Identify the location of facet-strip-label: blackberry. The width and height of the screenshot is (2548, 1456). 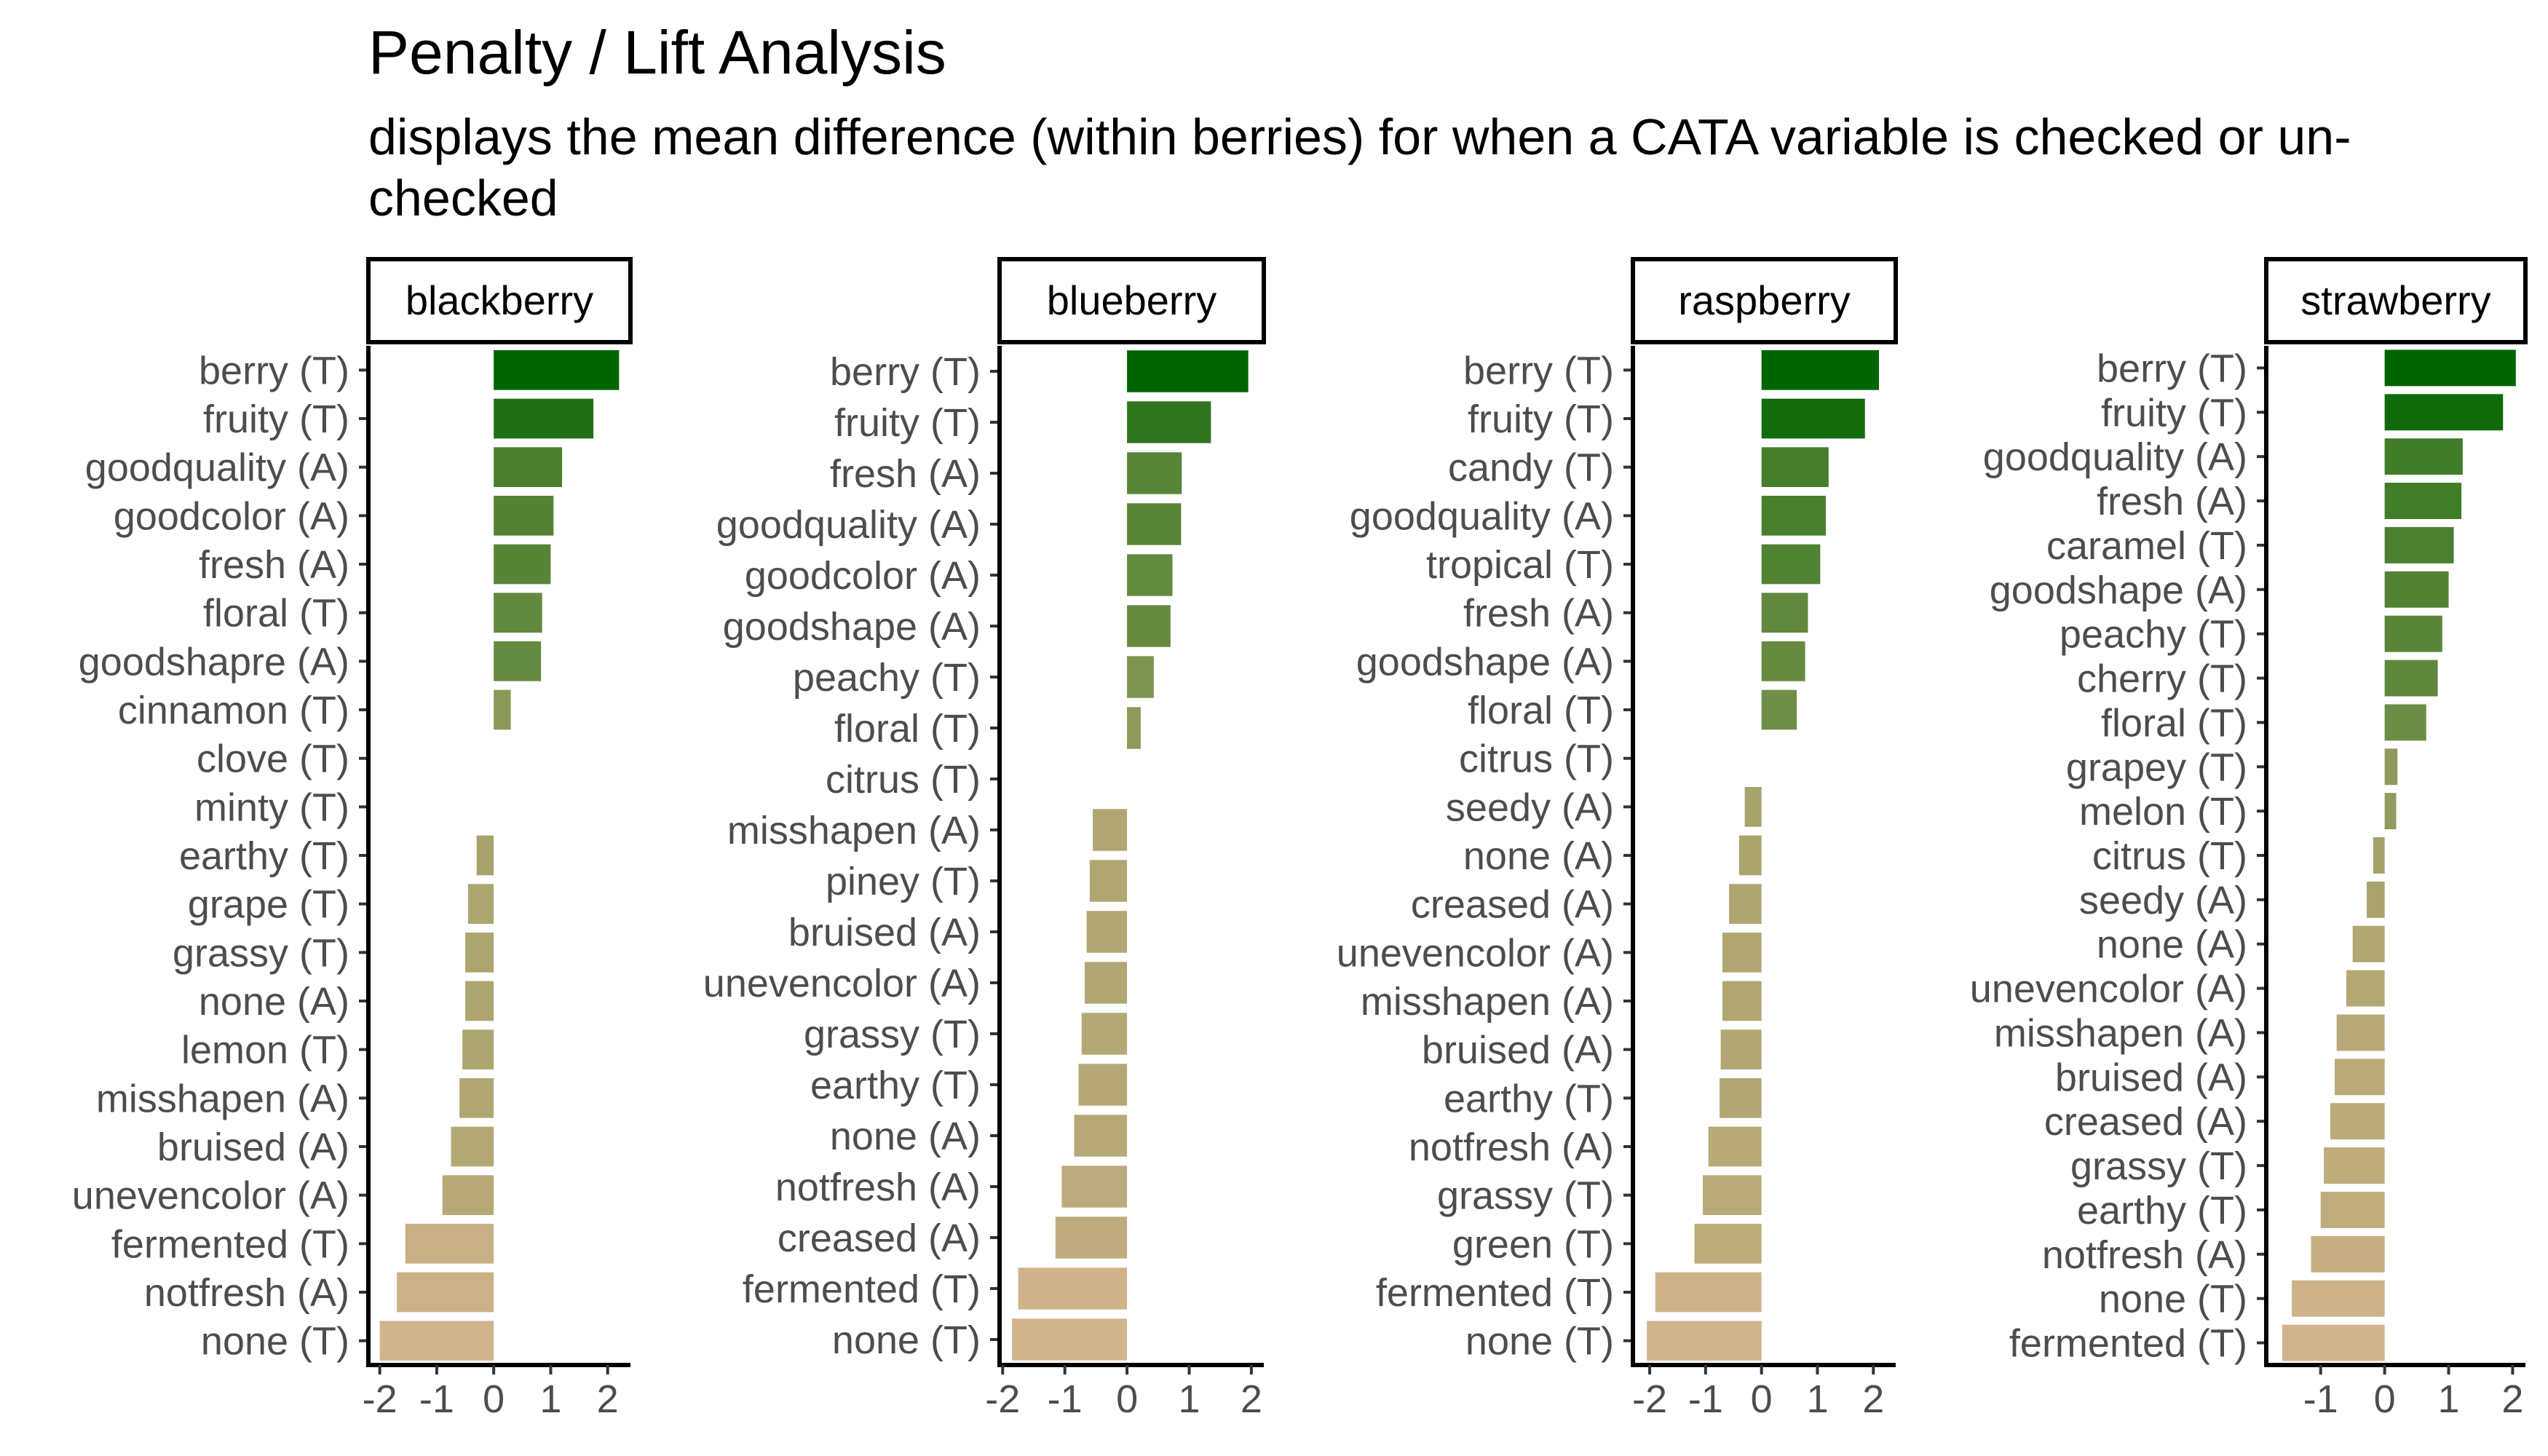
(499, 300).